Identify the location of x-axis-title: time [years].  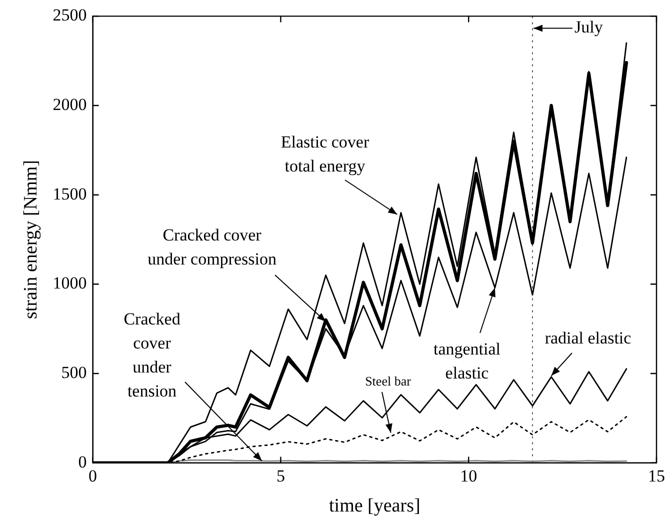
(374, 506).